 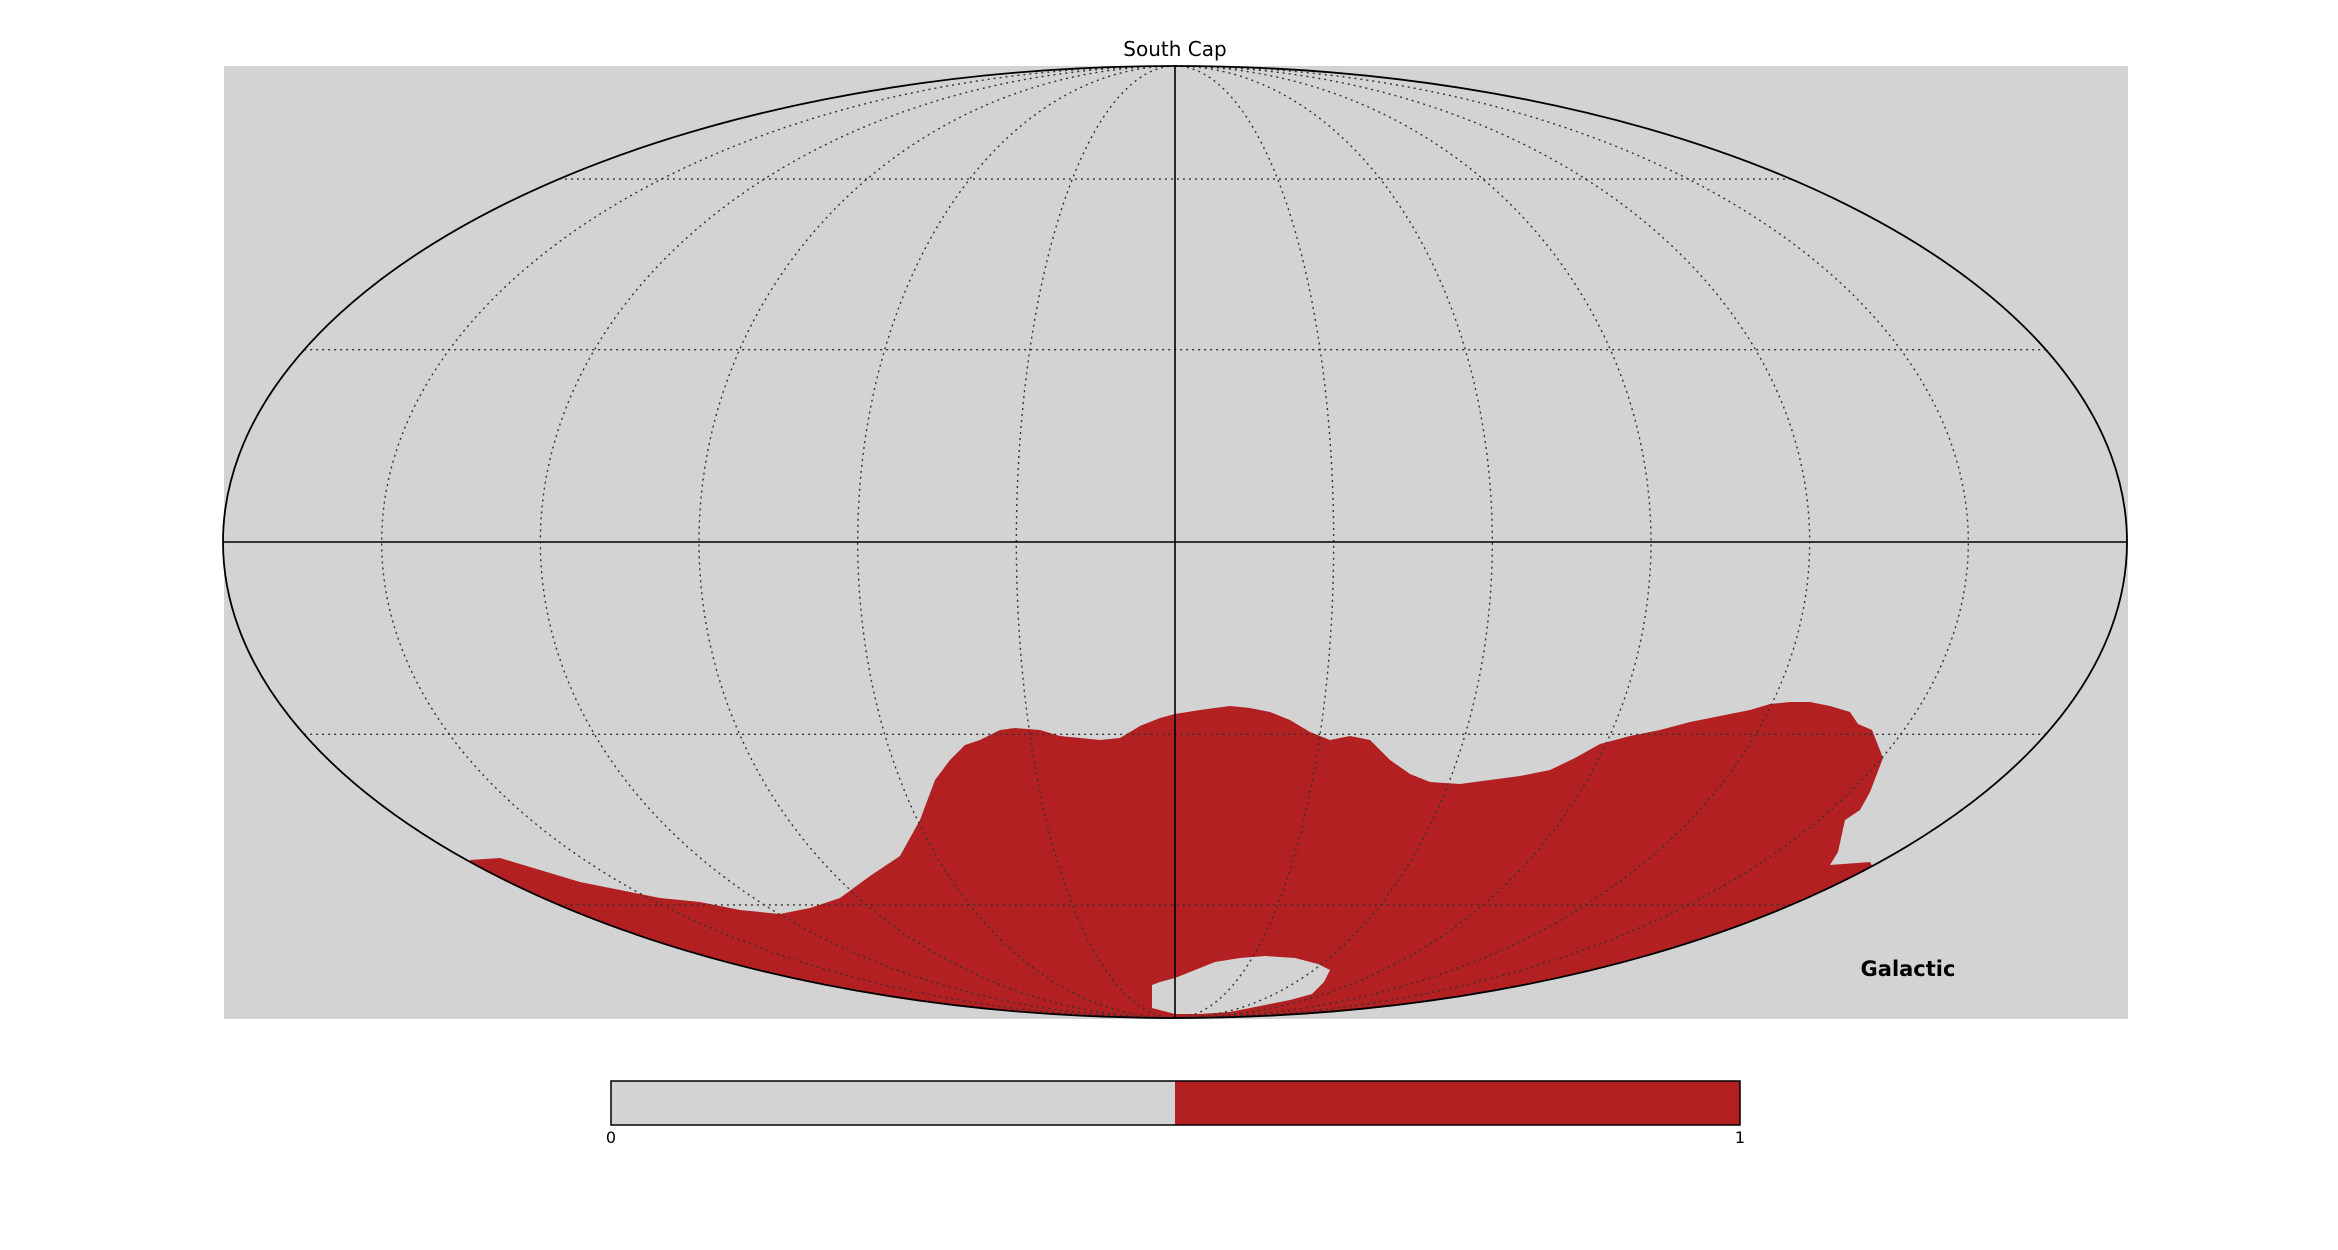 What do you see at coordinates (1740, 1137) in the screenshot?
I see `colorbar-max-label: 1` at bounding box center [1740, 1137].